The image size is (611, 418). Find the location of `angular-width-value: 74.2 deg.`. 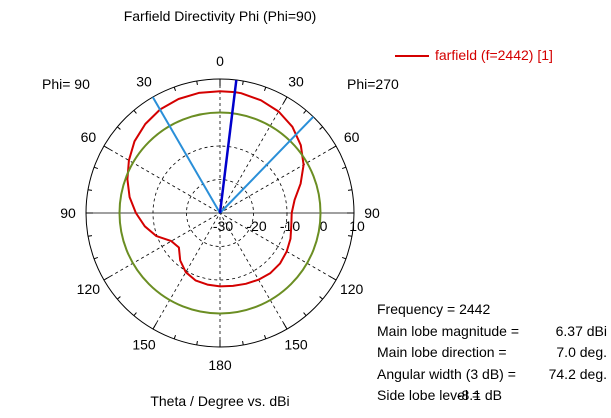

angular-width-value: 74.2 deg. is located at coordinates (577, 373).